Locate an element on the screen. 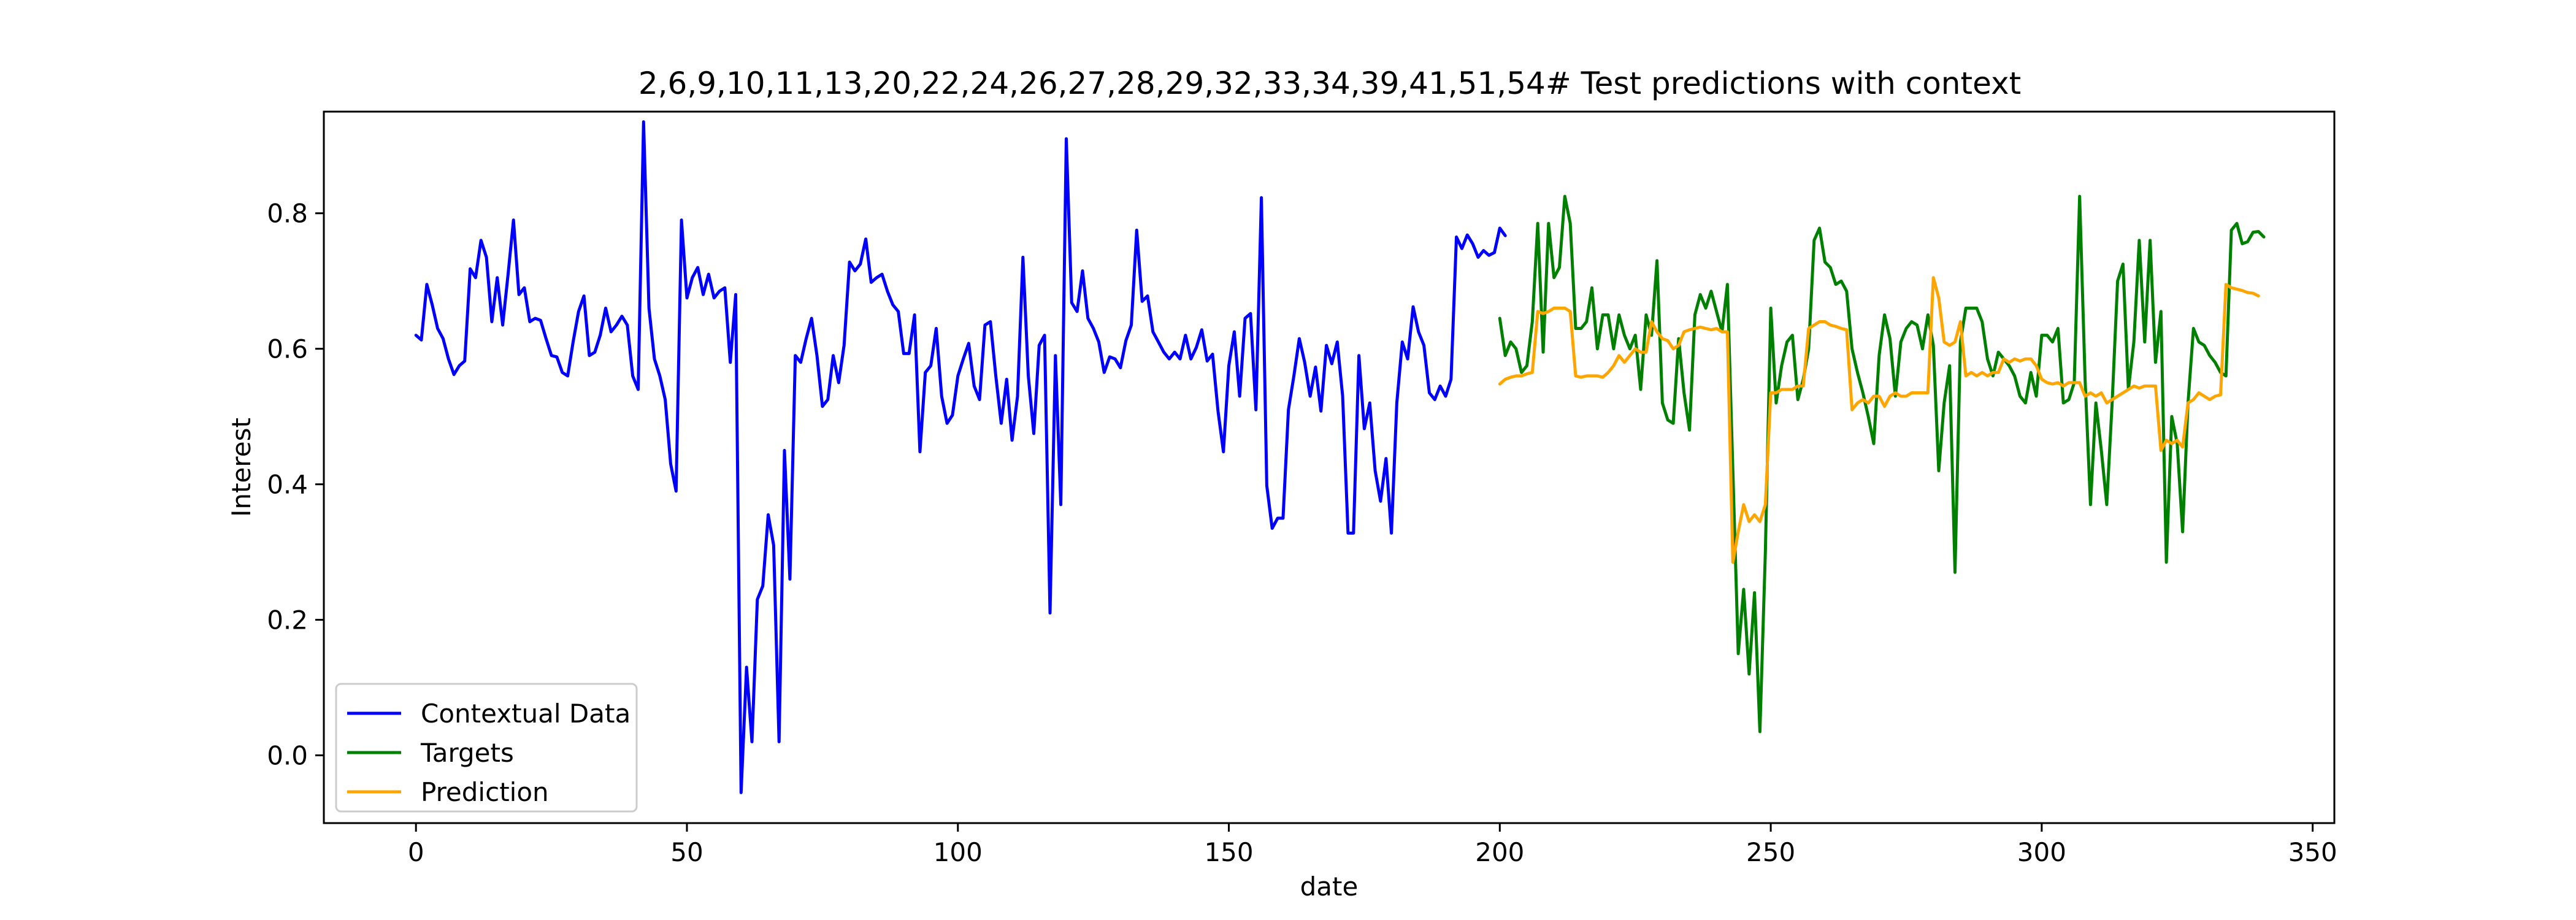  x-tick-label: 150 is located at coordinates (1228, 852).